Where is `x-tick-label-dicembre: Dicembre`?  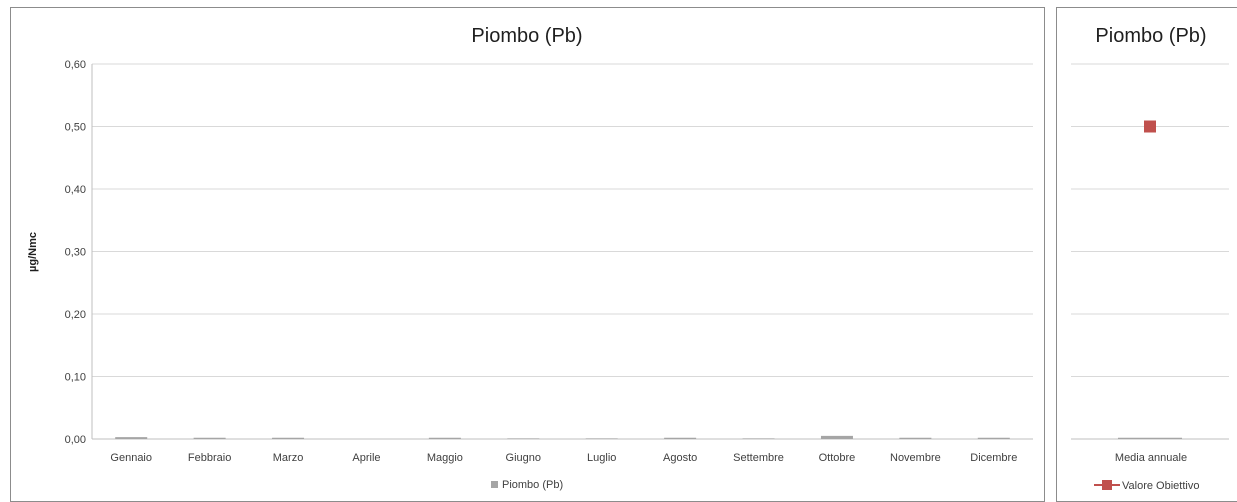 x-tick-label-dicembre: Dicembre is located at coordinates (993, 458).